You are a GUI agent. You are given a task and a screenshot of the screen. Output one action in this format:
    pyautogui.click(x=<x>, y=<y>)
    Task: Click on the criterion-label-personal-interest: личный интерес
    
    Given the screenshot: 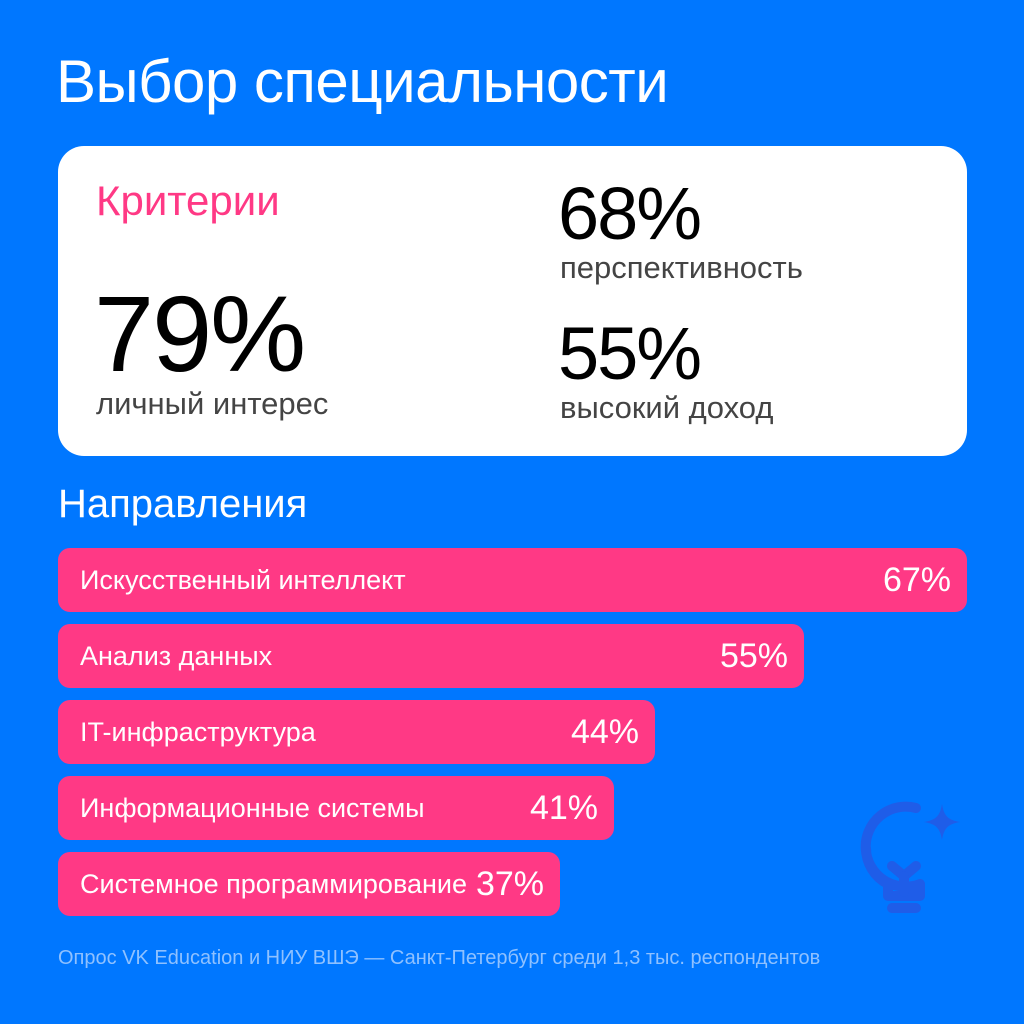 What is the action you would take?
    pyautogui.click(x=212, y=403)
    